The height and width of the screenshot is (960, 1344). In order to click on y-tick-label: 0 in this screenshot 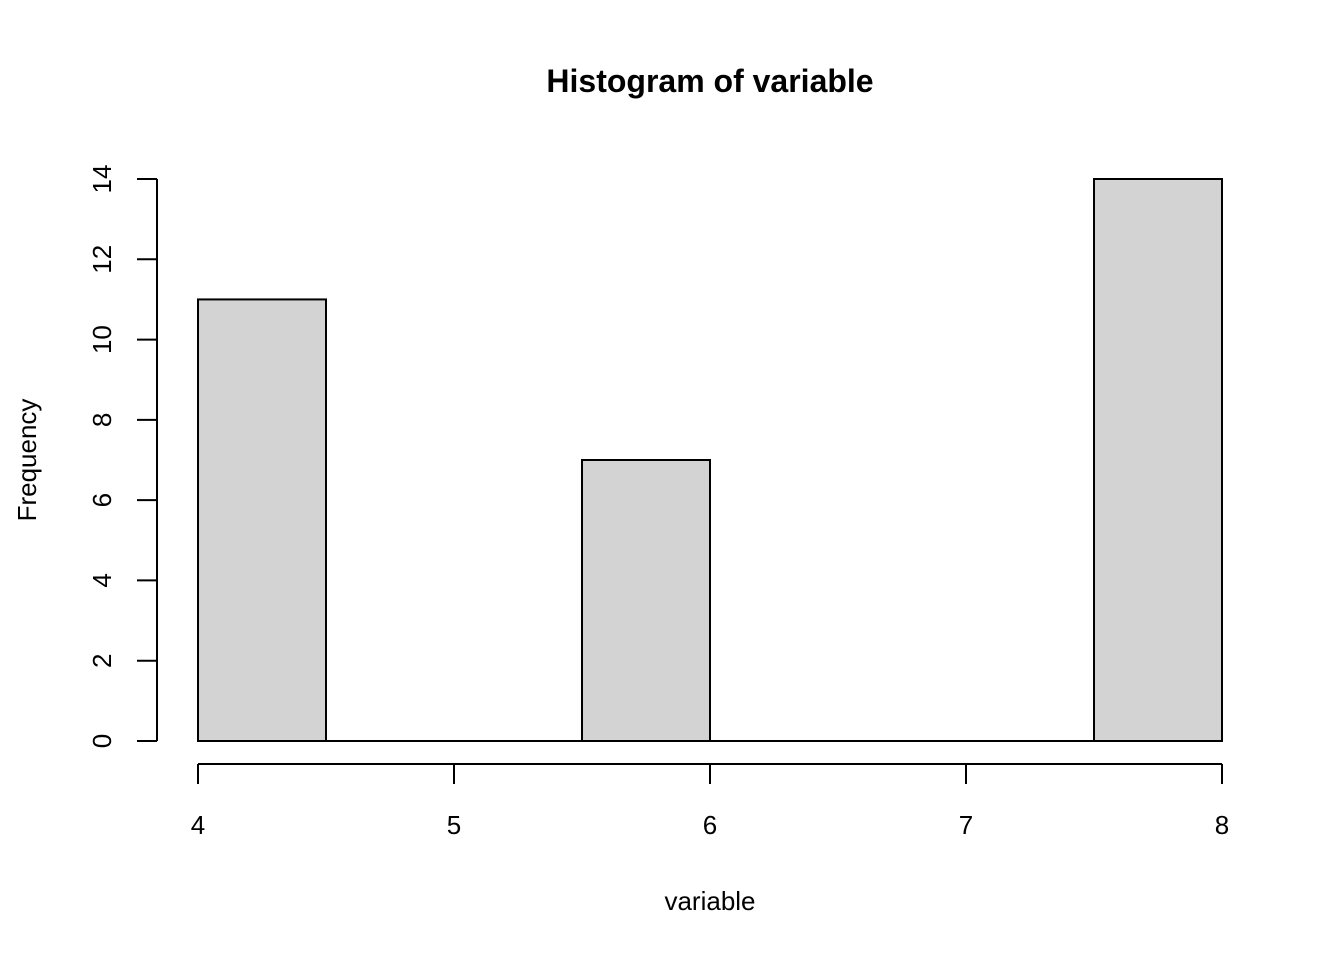, I will do `click(102, 741)`.